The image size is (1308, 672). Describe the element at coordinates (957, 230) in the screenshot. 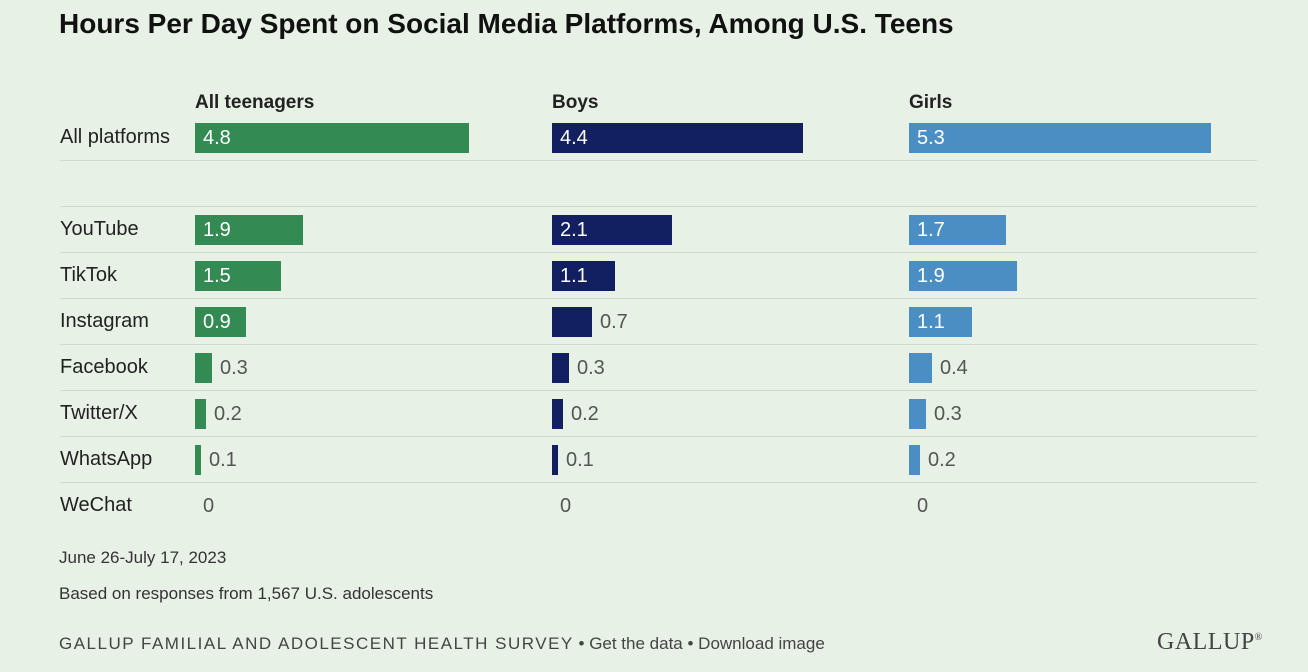

I see `bar-girls-youtube` at that location.